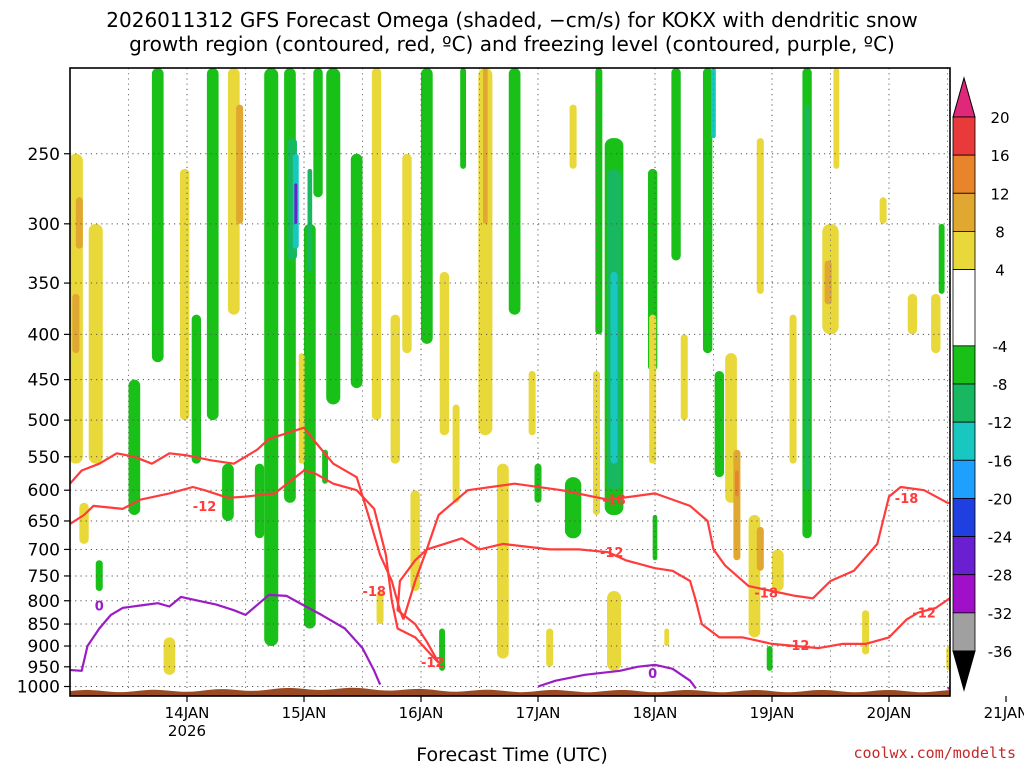 The height and width of the screenshot is (768, 1024). I want to click on y-tick-label: 800, so click(44, 602).